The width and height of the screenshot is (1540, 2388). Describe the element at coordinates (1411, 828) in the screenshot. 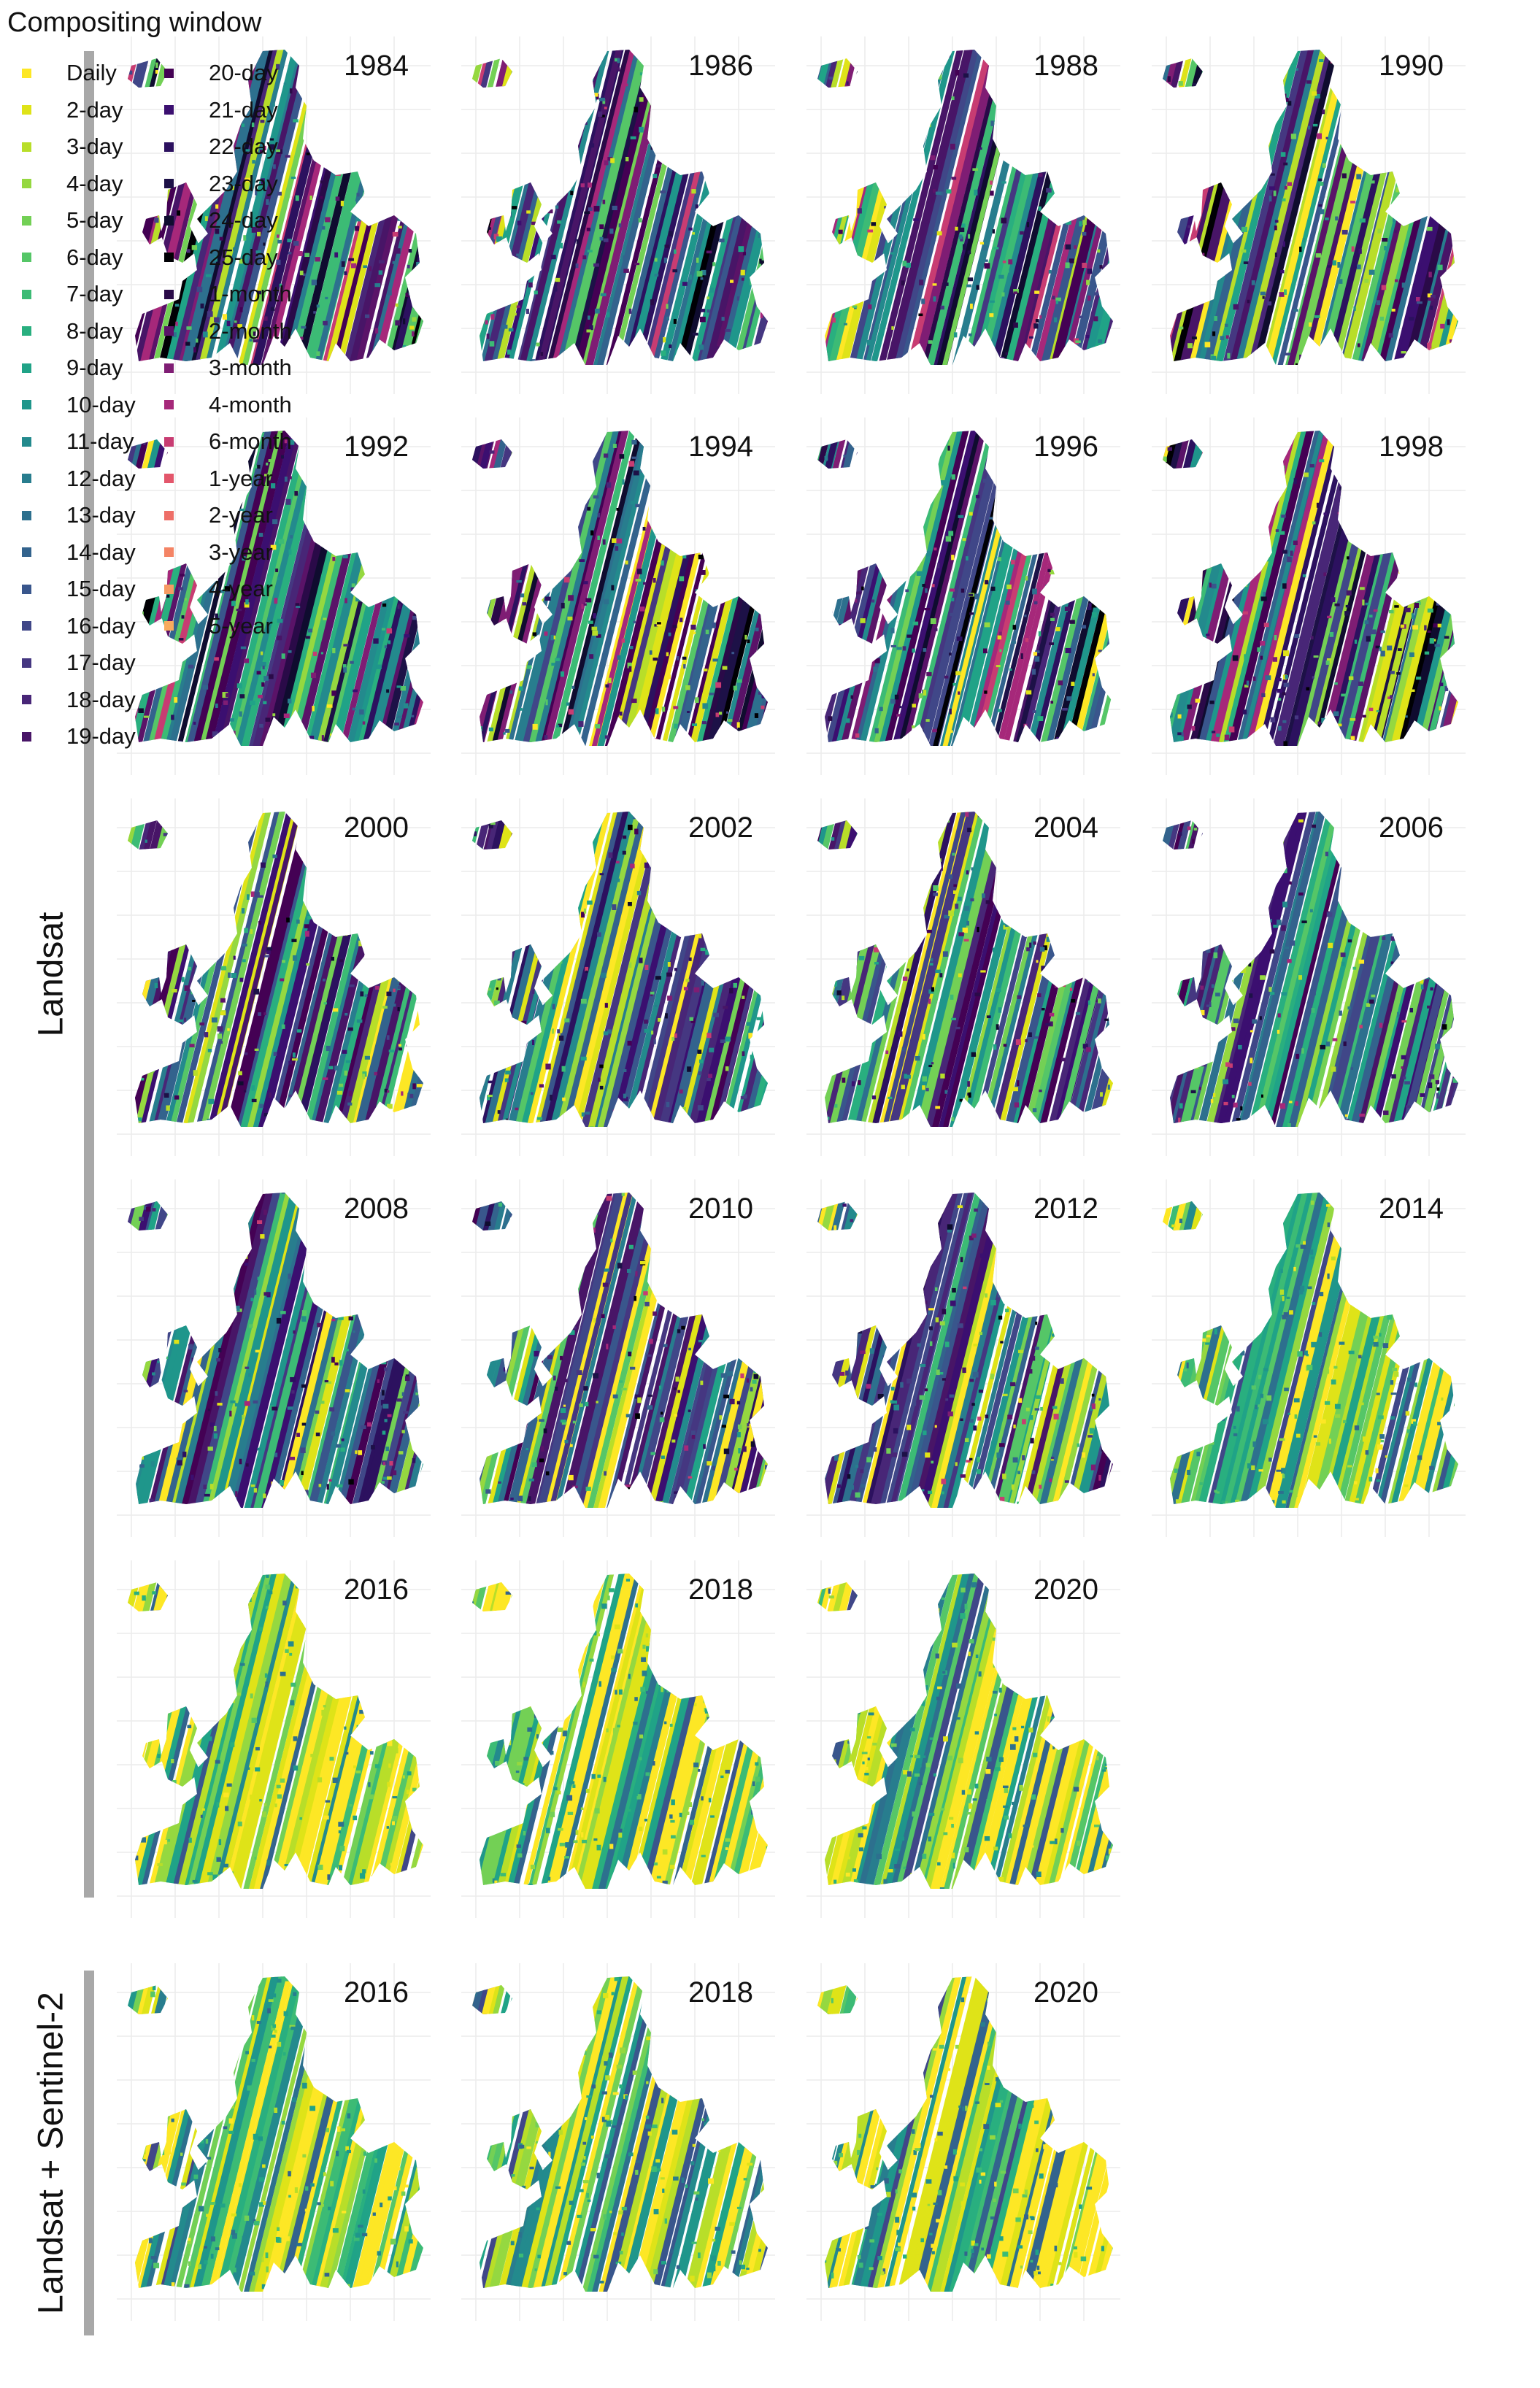

I see `panel-year-label: 2006` at that location.